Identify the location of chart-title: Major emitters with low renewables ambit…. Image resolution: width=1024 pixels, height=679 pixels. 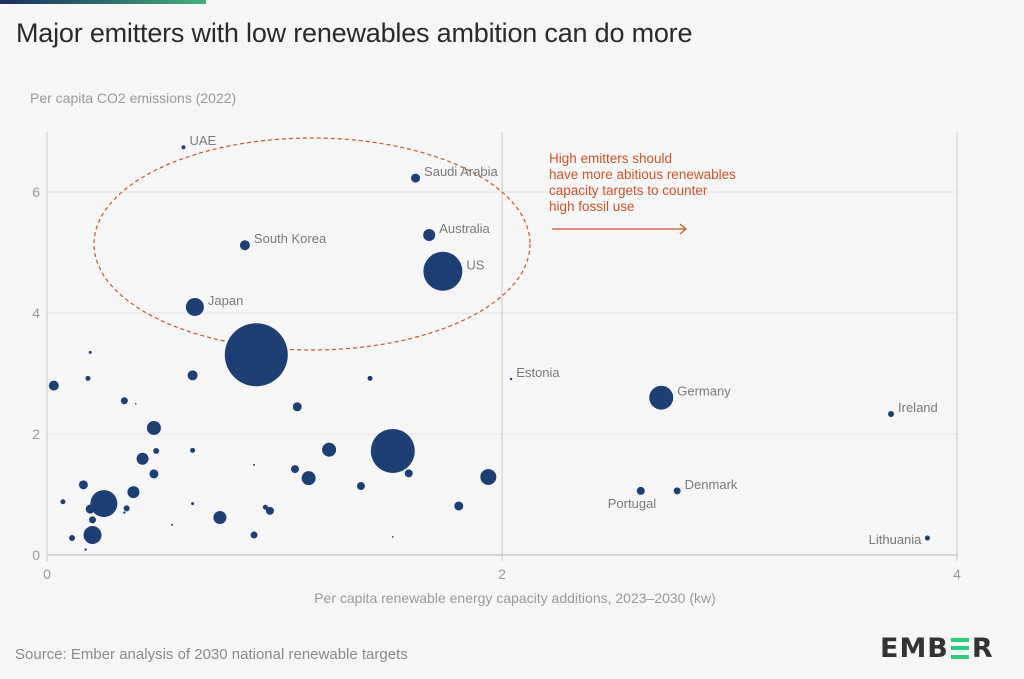
(354, 33).